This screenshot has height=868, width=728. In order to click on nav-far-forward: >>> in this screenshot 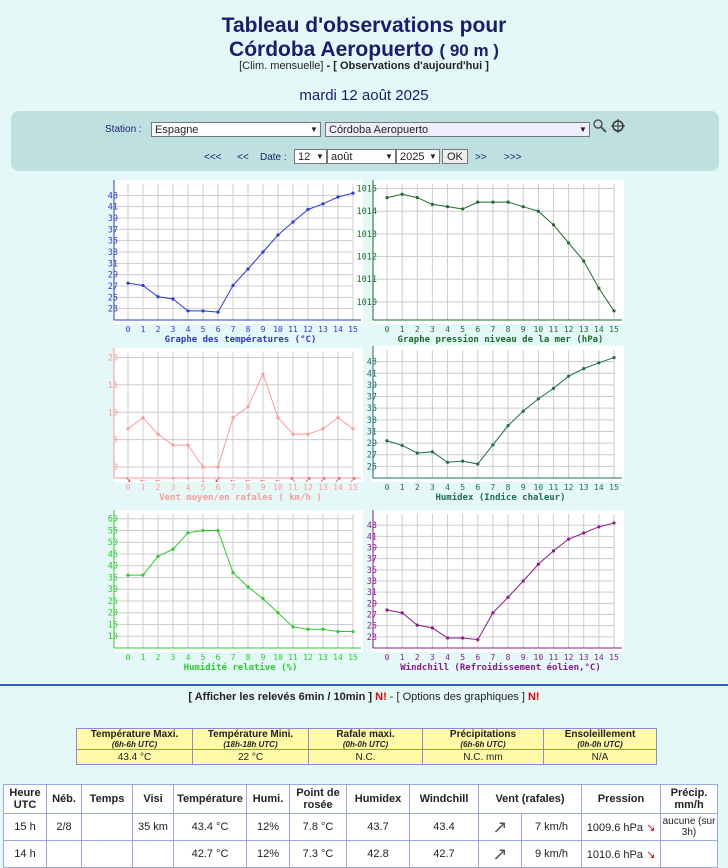, I will do `click(513, 157)`.